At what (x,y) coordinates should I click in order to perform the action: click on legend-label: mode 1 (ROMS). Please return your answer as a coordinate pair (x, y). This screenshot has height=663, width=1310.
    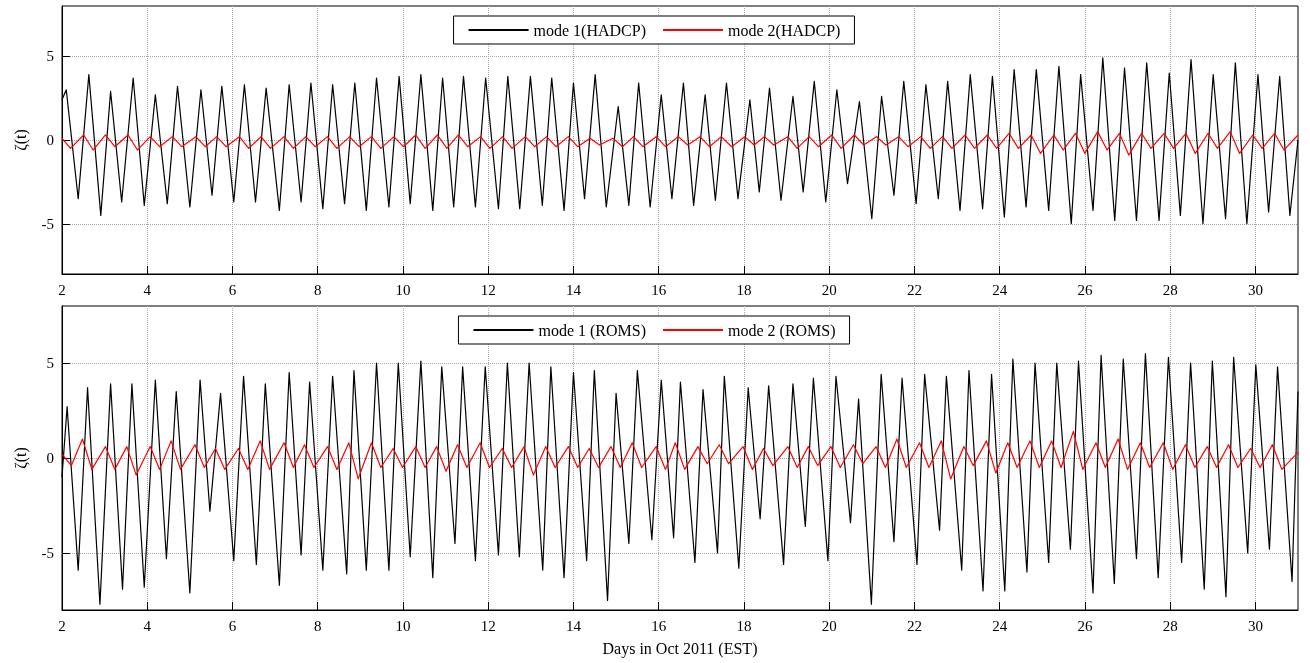
    Looking at the image, I should click on (592, 330).